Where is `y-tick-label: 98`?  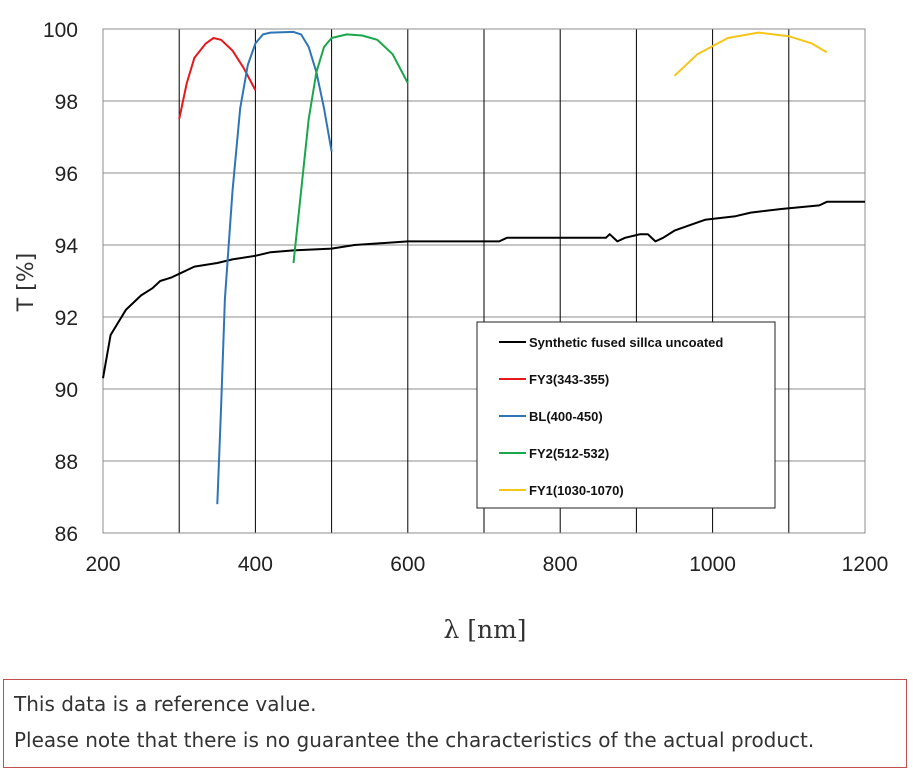
y-tick-label: 98 is located at coordinates (66, 102).